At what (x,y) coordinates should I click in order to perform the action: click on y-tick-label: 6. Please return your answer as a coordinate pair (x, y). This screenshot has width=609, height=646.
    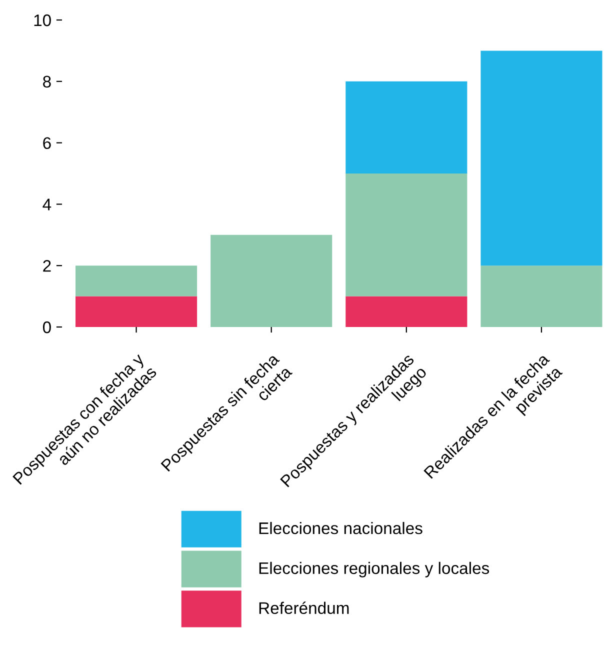
    Looking at the image, I should click on (47, 143).